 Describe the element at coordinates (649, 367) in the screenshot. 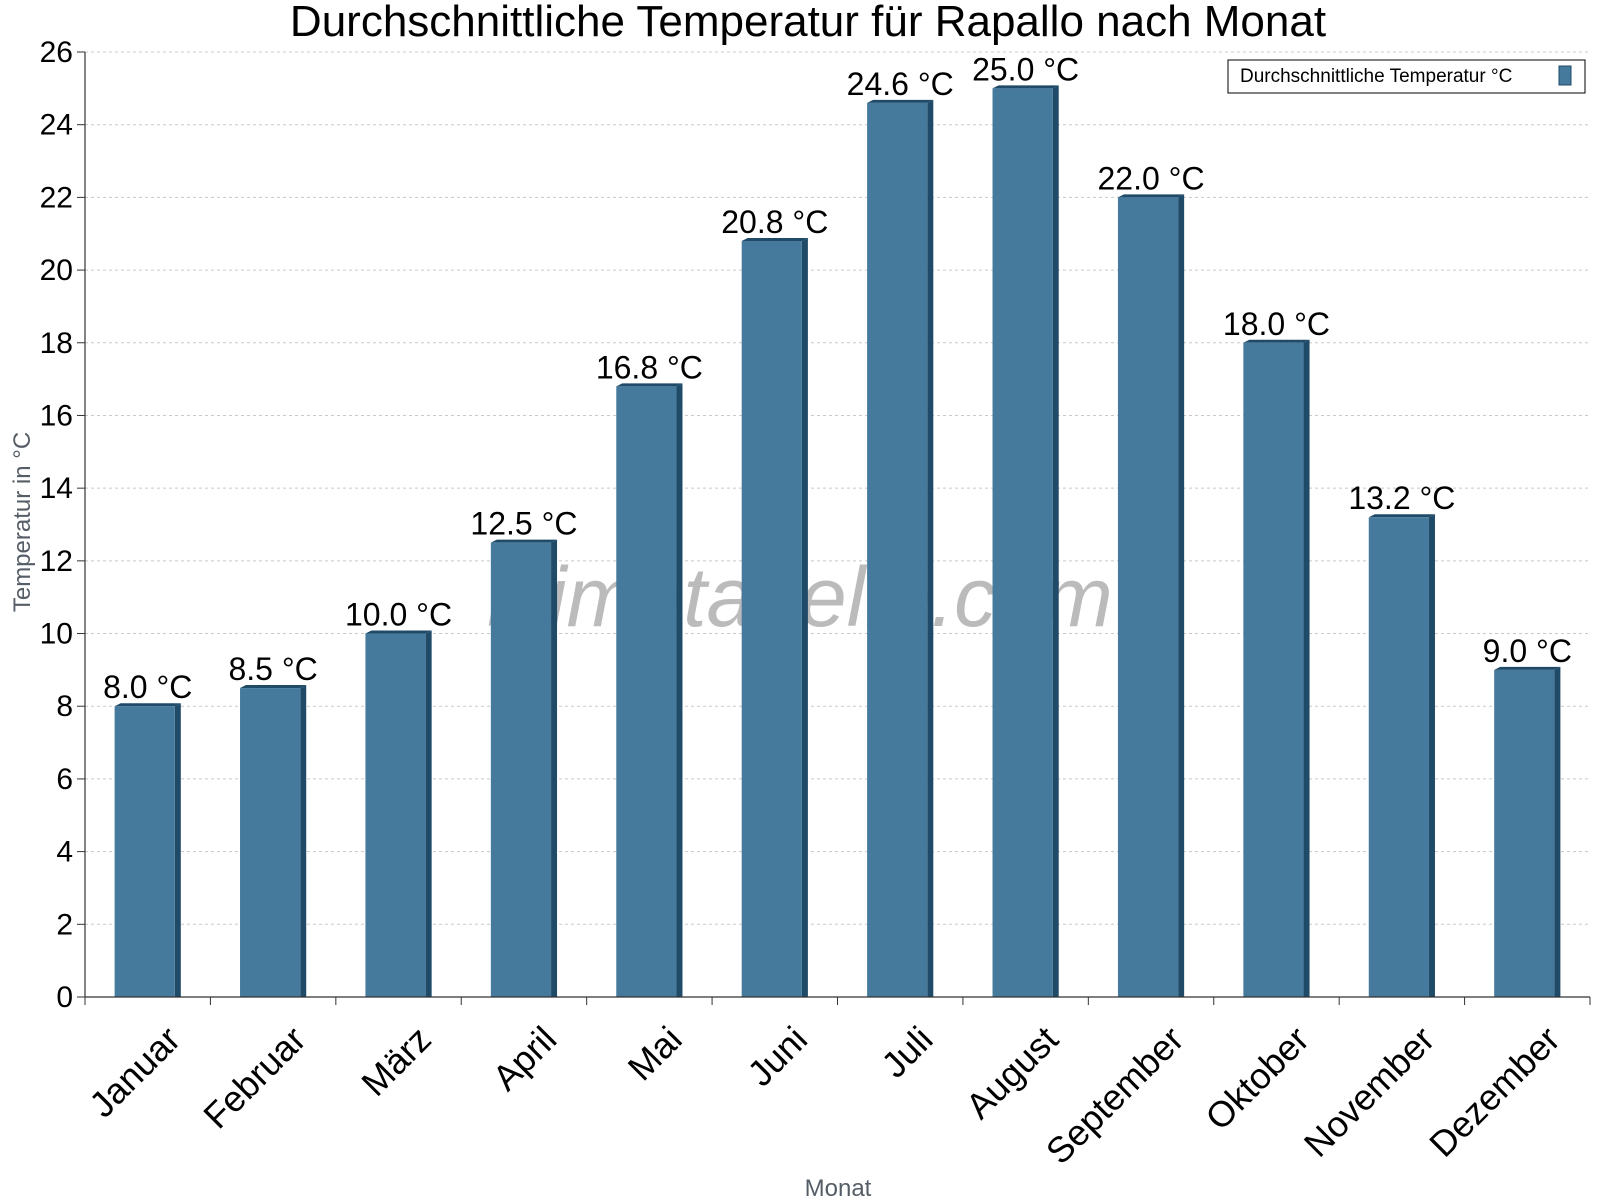

I see `data-label: 16.8 °C` at that location.